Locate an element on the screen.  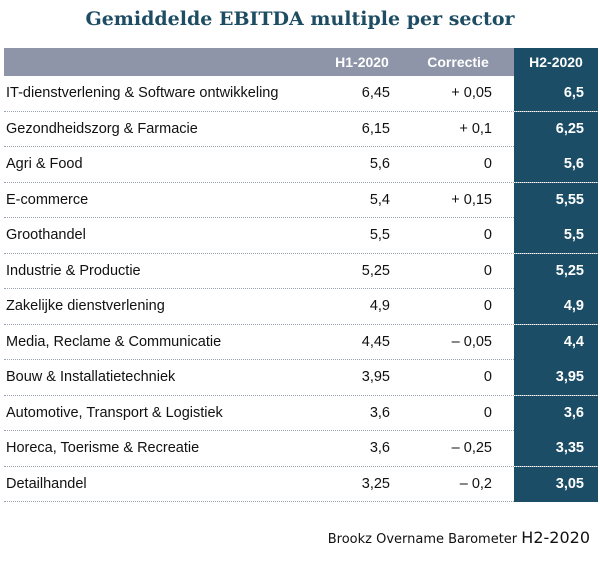
h1-cell: 6,15 is located at coordinates (375, 128).